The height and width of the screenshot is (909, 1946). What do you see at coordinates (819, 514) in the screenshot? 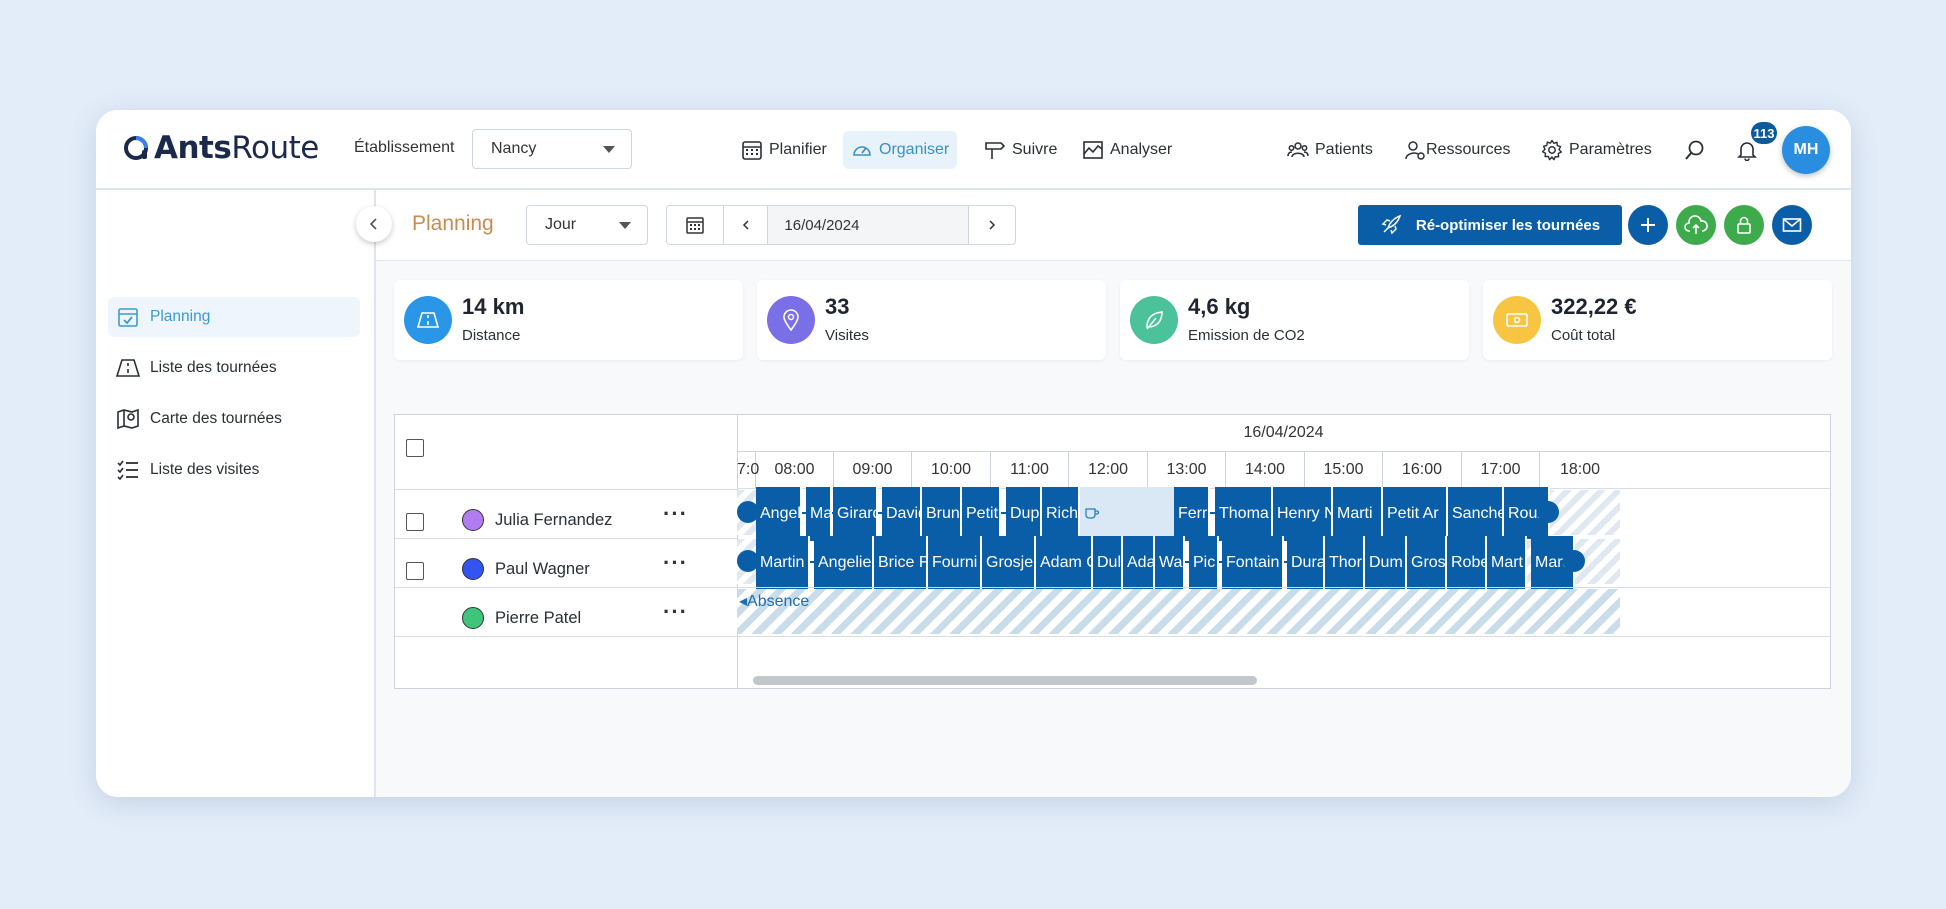
I see `visit-block: Ma` at bounding box center [819, 514].